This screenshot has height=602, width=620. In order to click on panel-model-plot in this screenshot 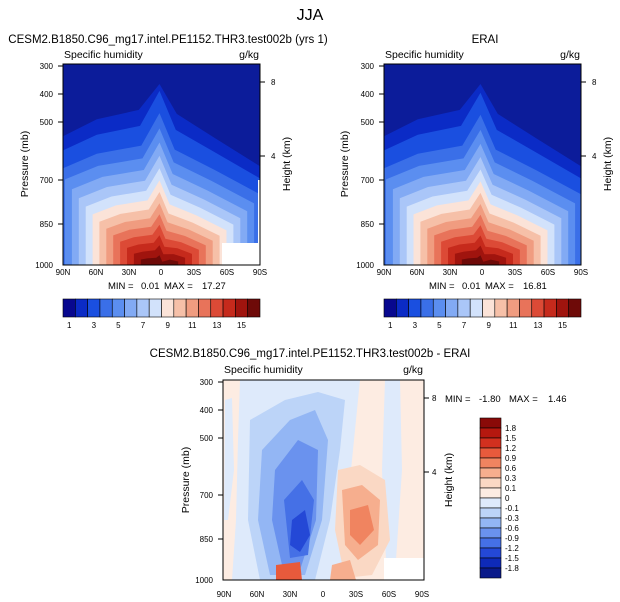, I will do `click(161, 164)`.